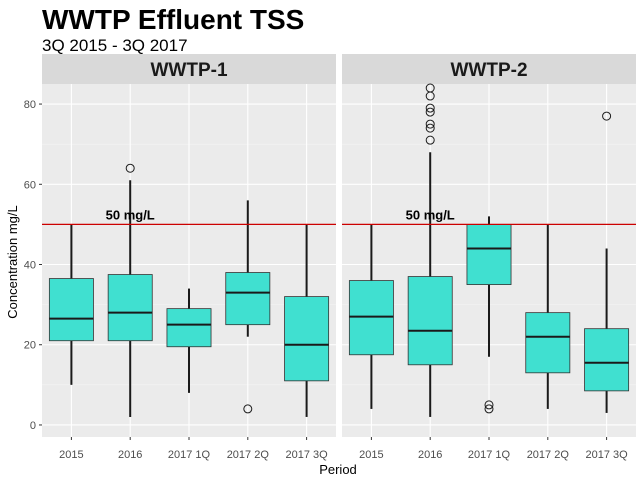 The image size is (640, 480). Describe the element at coordinates (12, 261) in the screenshot. I see `y-axis-title: Concentration mg/L` at that location.